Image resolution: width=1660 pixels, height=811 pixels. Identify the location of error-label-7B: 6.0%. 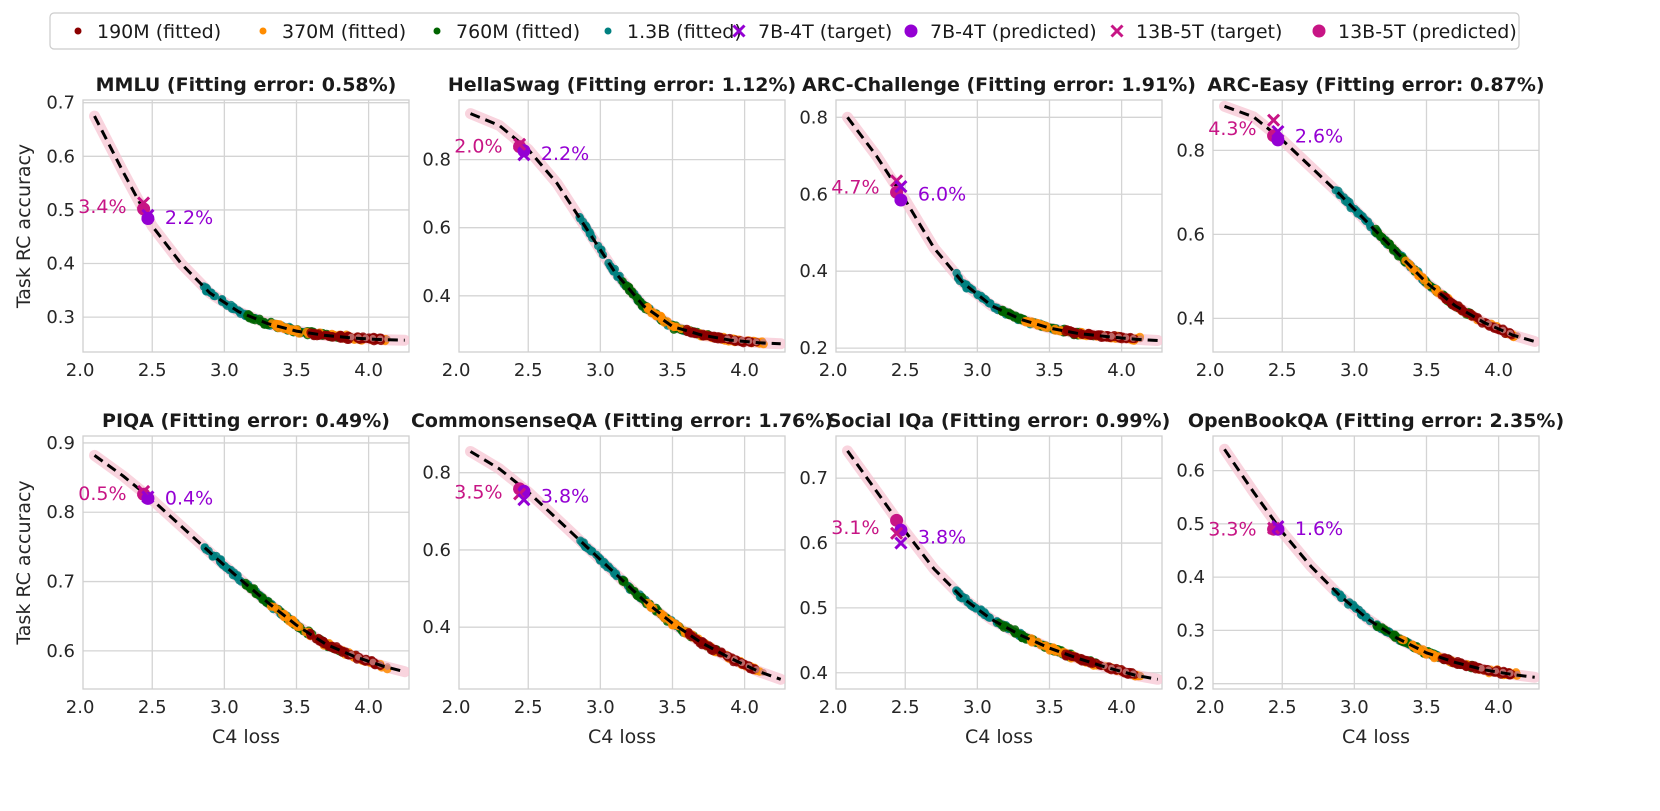
(942, 194).